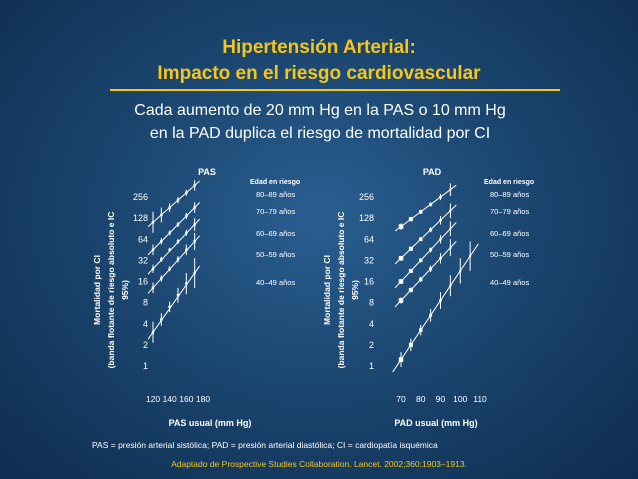  I want to click on title-divider, so click(335, 90).